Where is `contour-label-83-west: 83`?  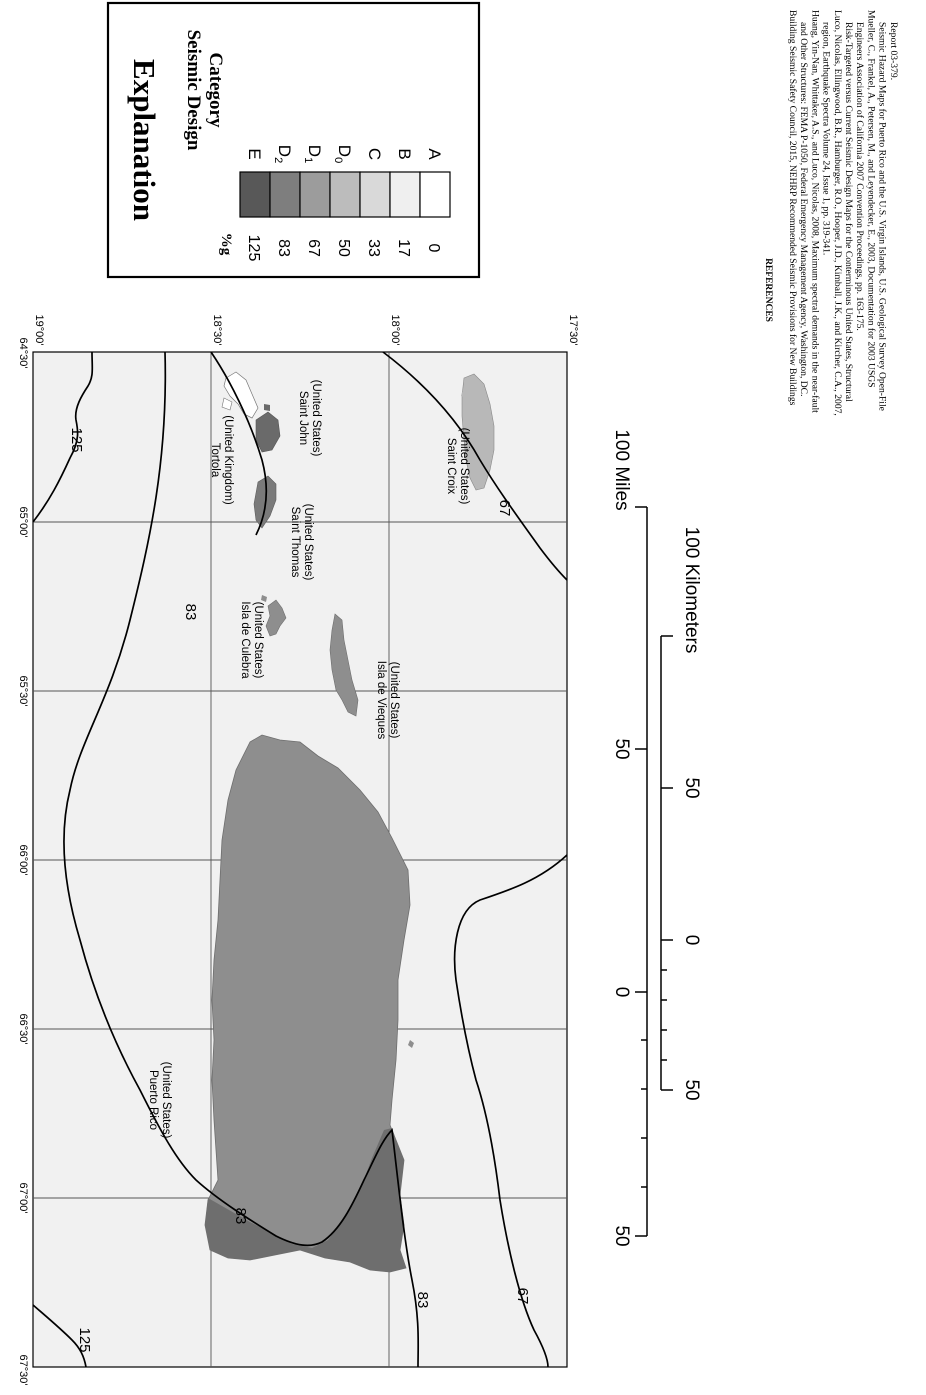
contour-label-83-west: 83 is located at coordinates (240, 1216).